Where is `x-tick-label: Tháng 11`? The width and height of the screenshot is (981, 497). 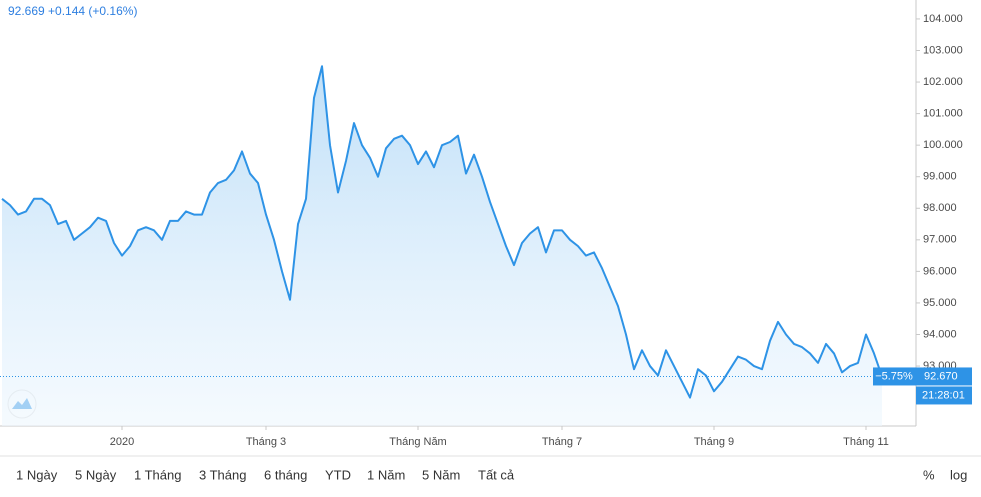 x-tick-label: Tháng 11 is located at coordinates (866, 442).